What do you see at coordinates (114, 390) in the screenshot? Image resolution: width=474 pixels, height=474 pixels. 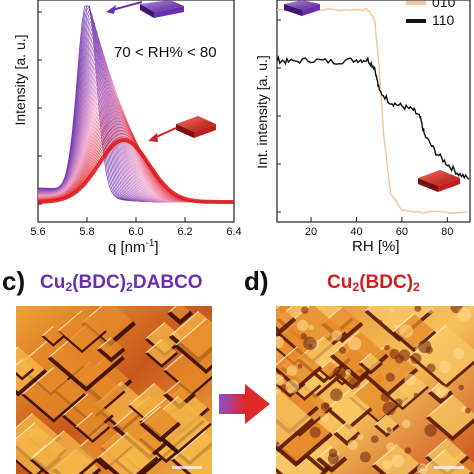 I see `afm-image-c` at bounding box center [114, 390].